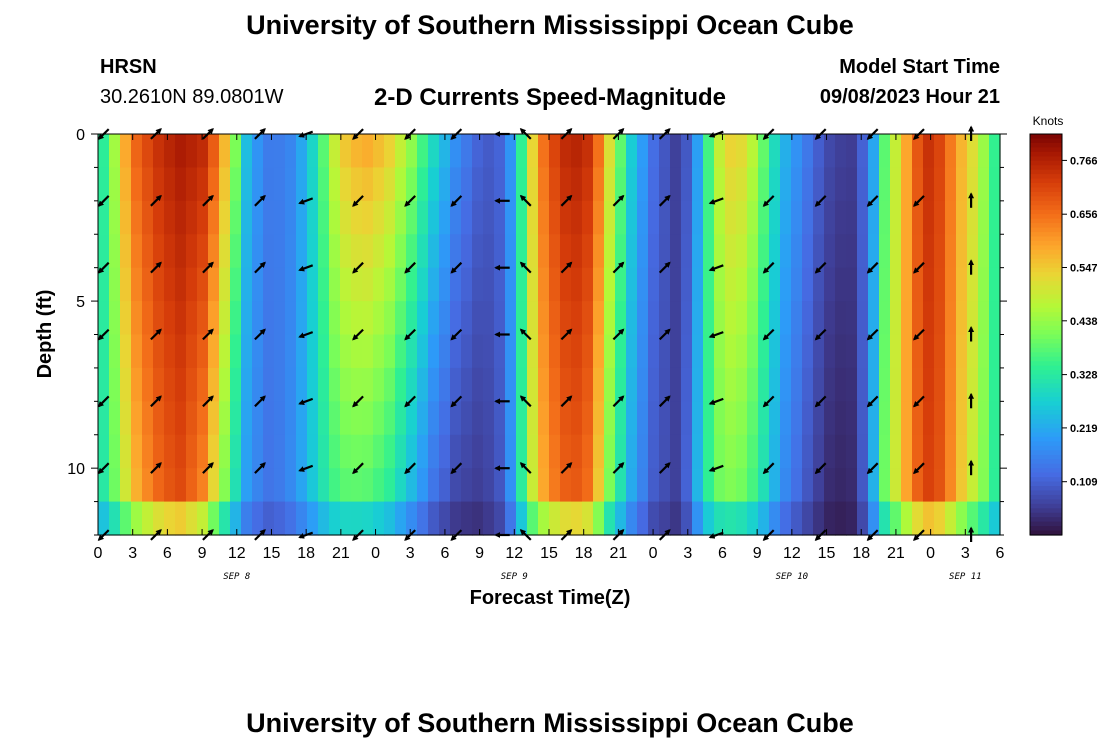 This screenshot has width=1100, height=750. What do you see at coordinates (1084, 215) in the screenshot?
I see `colorbar-tick-label: 0.656` at bounding box center [1084, 215].